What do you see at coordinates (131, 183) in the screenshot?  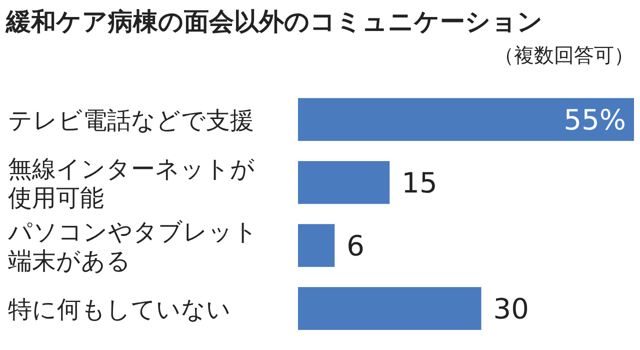 I see `y-tick-label: 無線インターネットが使用可能` at bounding box center [131, 183].